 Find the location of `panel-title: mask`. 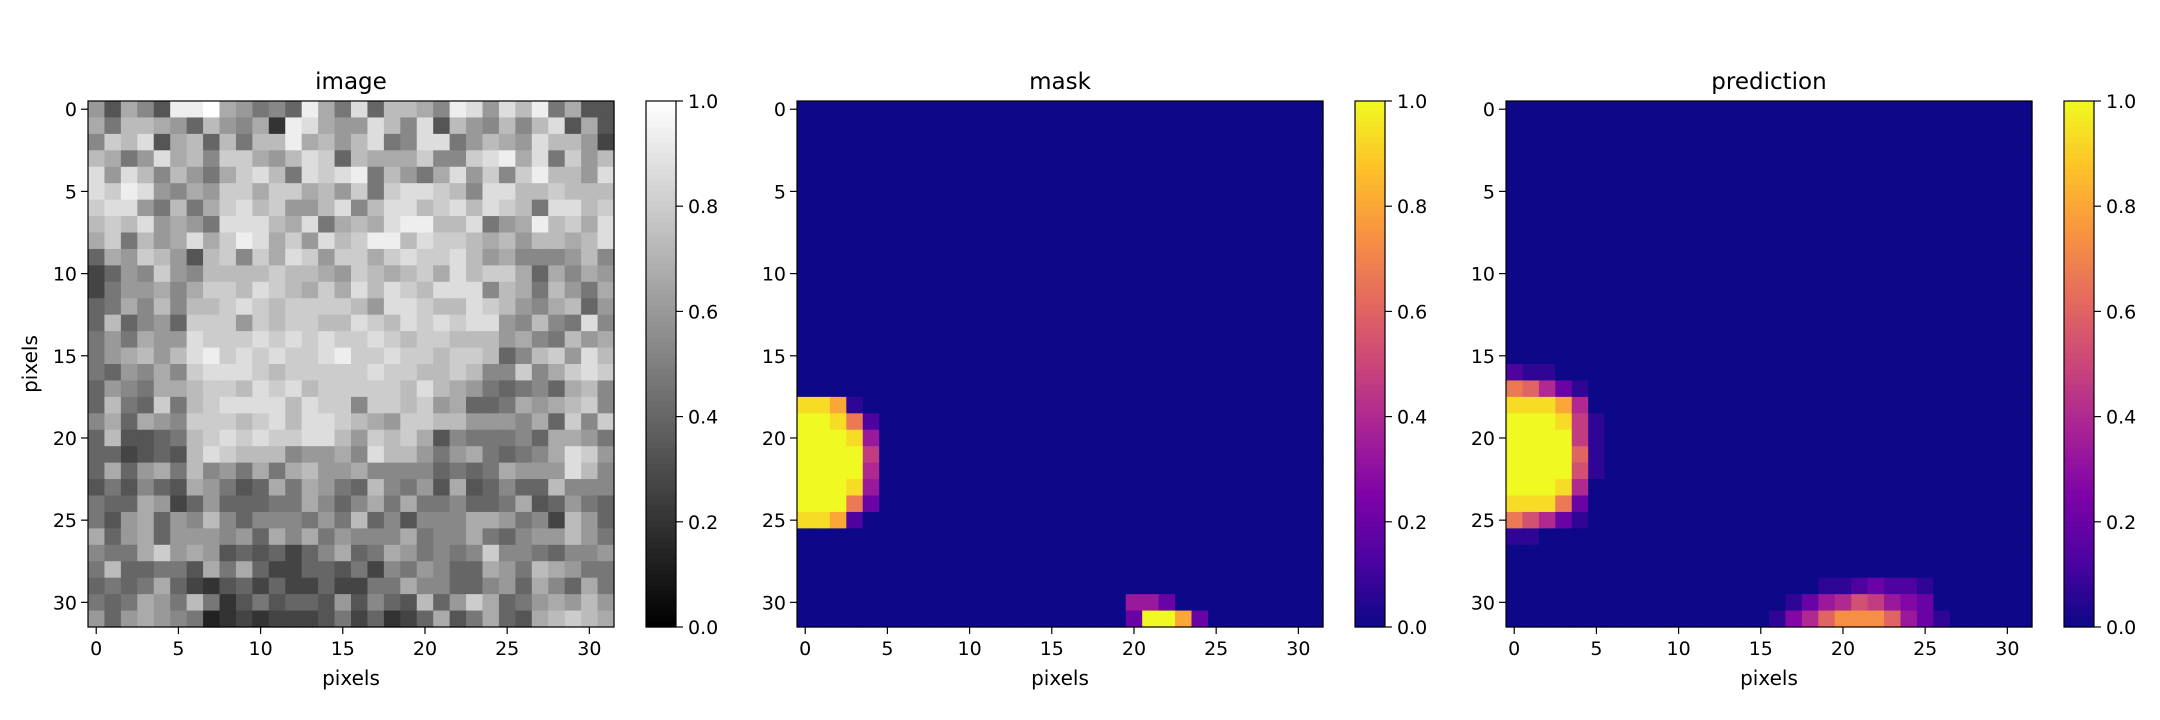

panel-title: mask is located at coordinates (1060, 82).